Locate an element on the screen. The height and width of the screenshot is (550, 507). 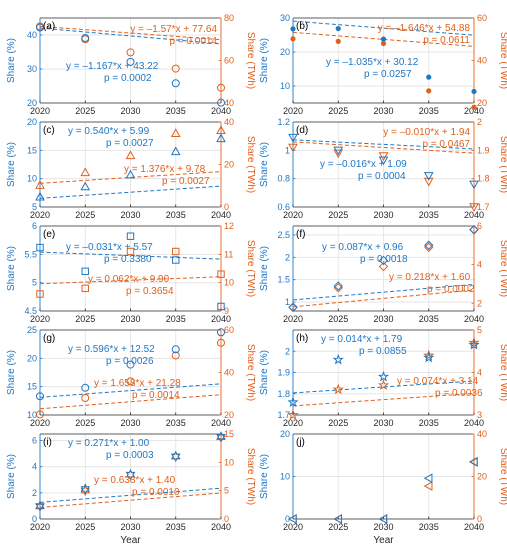
right-y-tick-label: 4 is located at coordinates (479, 373).